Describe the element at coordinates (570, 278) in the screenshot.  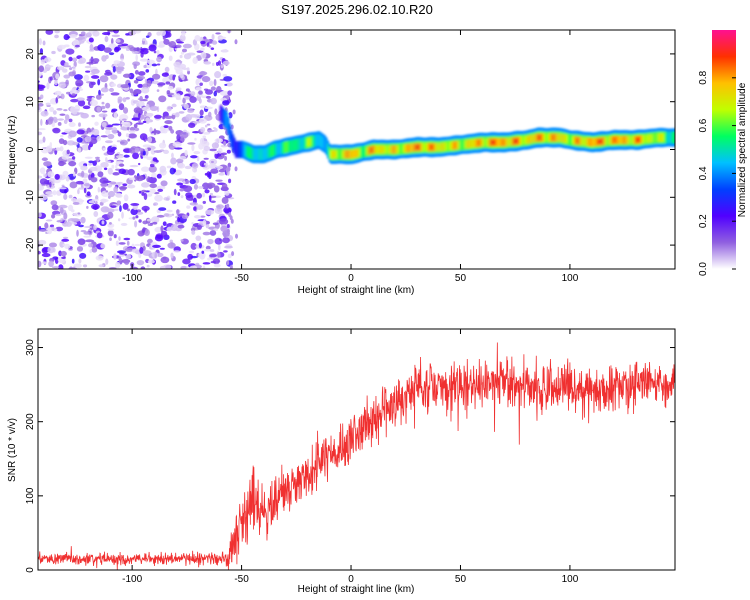
I see `x-tick-label: 100` at that location.